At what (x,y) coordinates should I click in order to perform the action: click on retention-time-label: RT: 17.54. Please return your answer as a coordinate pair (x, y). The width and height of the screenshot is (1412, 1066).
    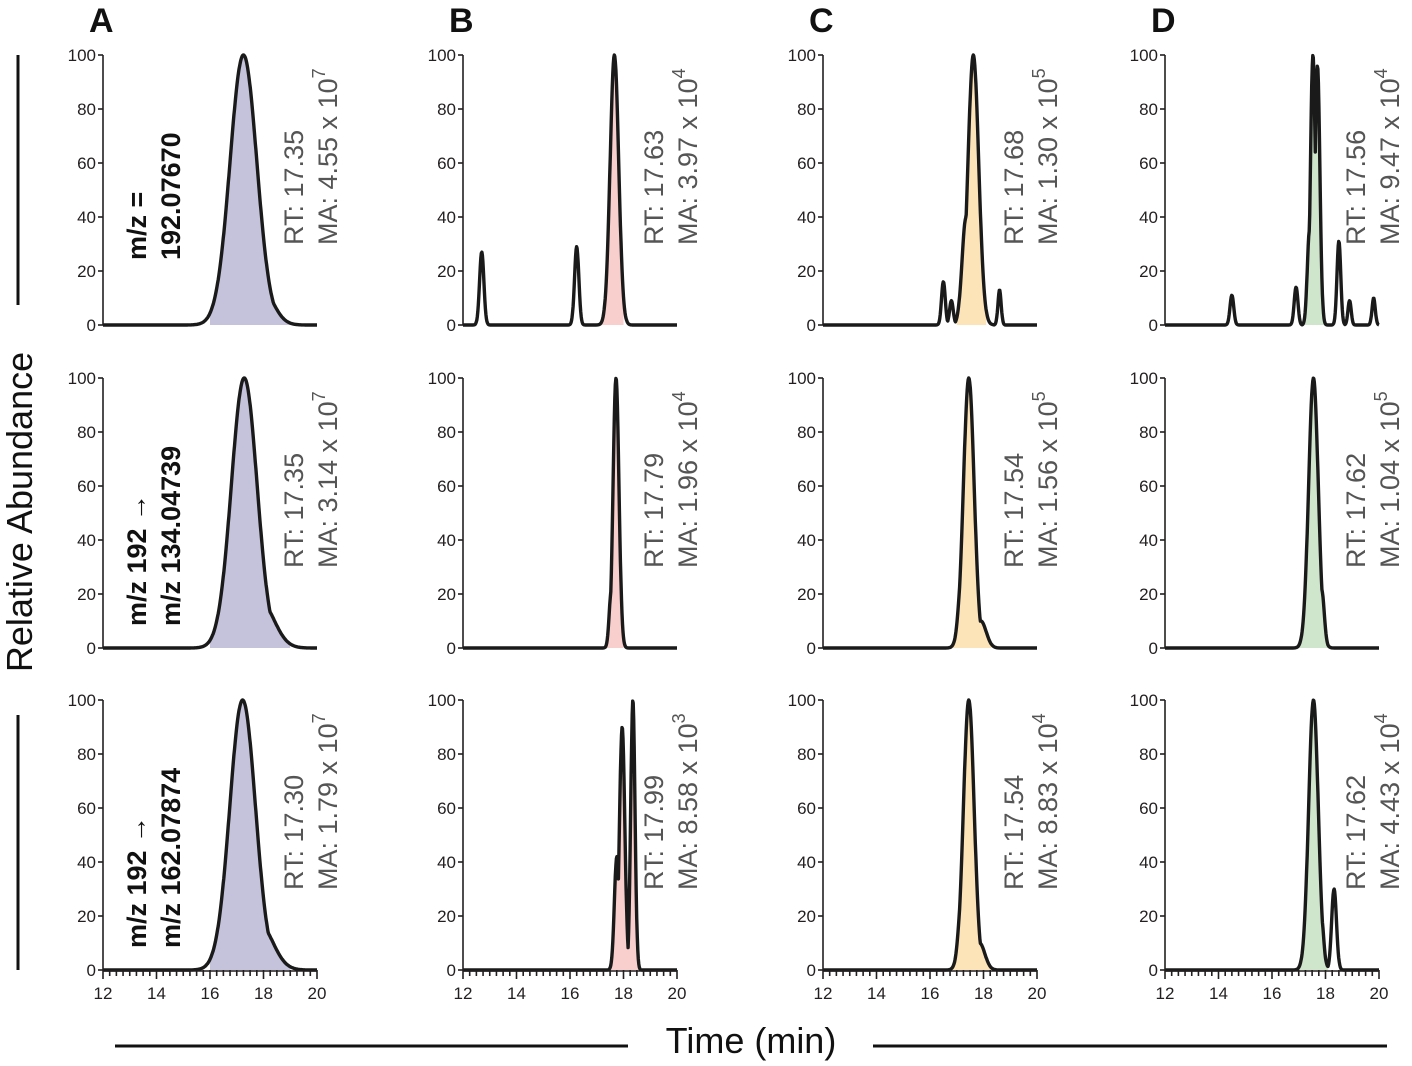
    Looking at the image, I should click on (1014, 510).